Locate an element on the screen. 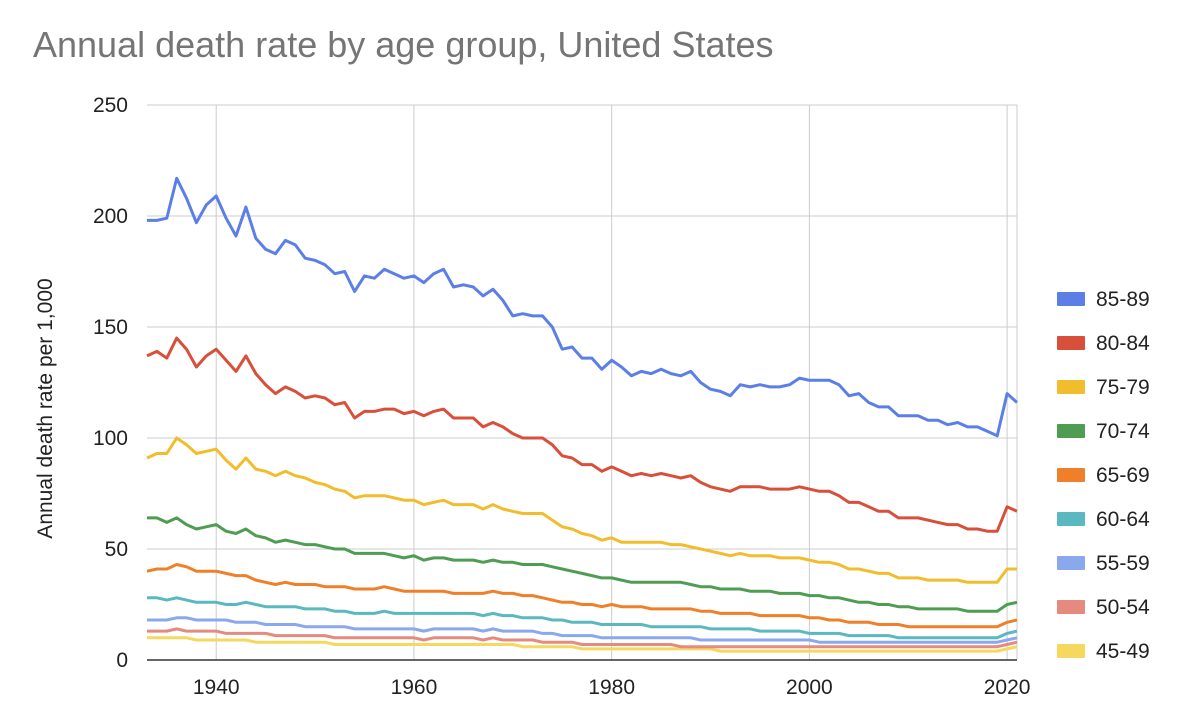  x-tick-label: 1980 is located at coordinates (611, 687).